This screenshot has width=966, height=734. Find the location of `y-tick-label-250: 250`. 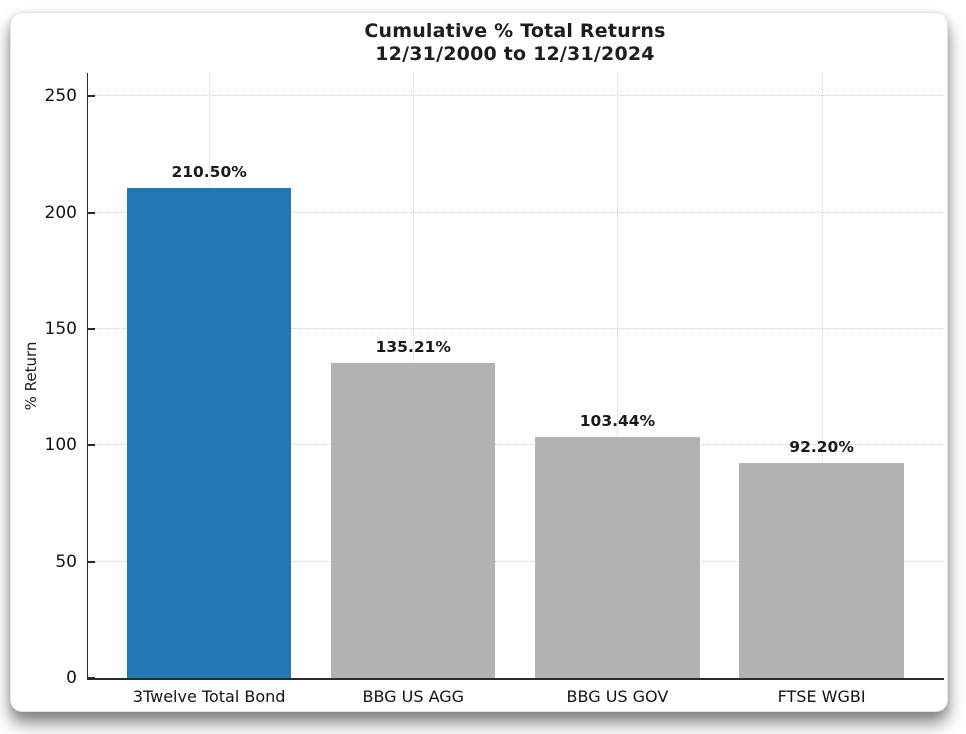

y-tick-label-250: 250 is located at coordinates (60, 96).